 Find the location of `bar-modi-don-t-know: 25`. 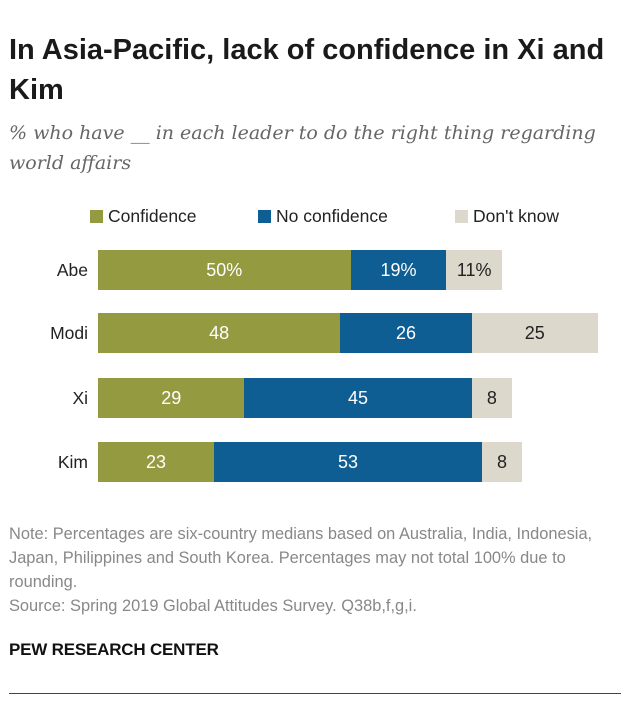

bar-modi-don-t-know: 25 is located at coordinates (534, 333).